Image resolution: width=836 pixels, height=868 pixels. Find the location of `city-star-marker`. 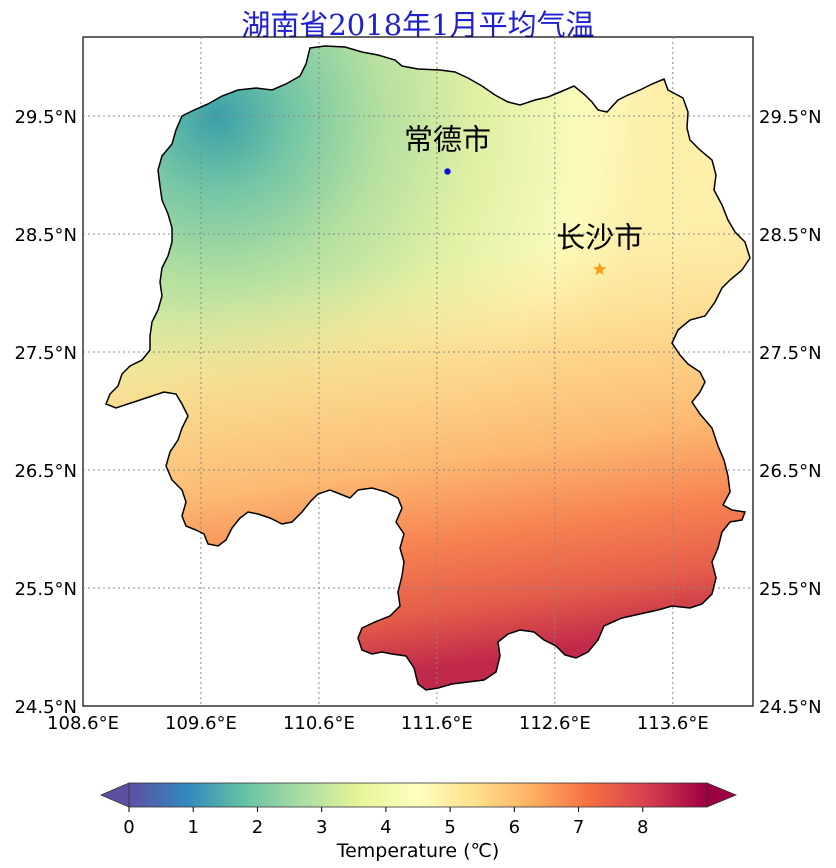

city-star-marker is located at coordinates (600, 269).